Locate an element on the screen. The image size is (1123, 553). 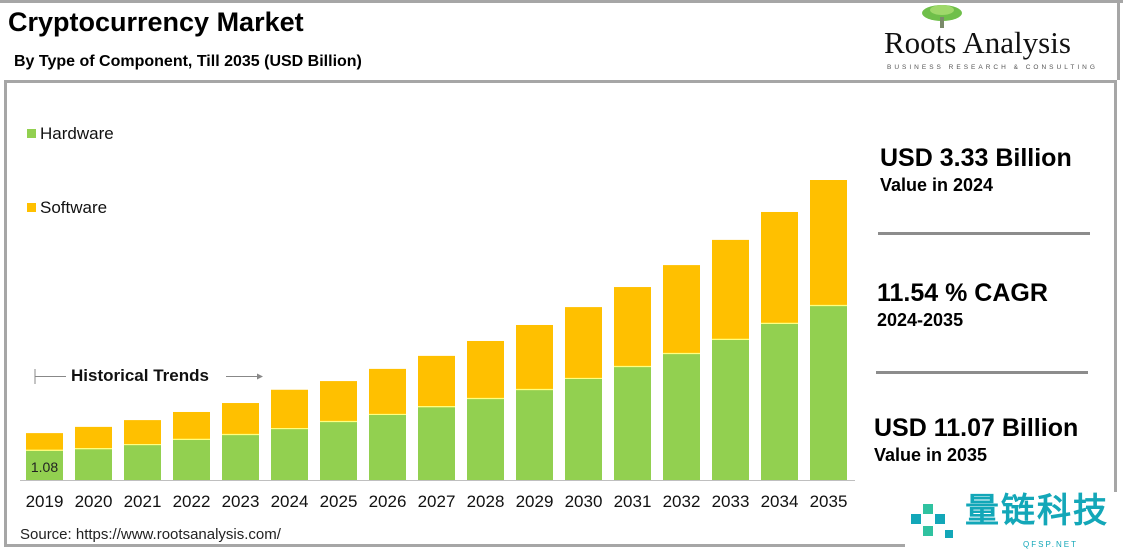
stat-value-2024: USD 3.33 Billion Value in 2024 is located at coordinates (976, 170).